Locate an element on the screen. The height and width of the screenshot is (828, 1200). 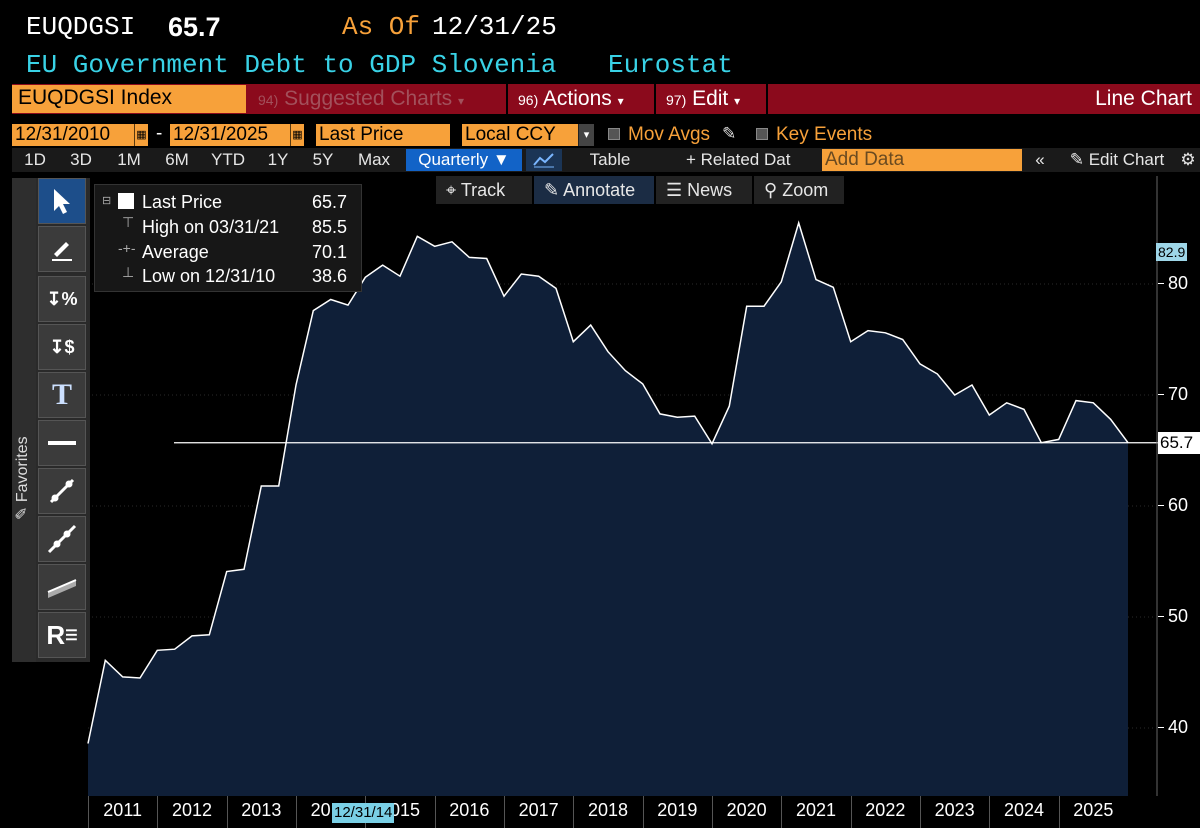
x-tick-label: 2019 is located at coordinates (677, 810).